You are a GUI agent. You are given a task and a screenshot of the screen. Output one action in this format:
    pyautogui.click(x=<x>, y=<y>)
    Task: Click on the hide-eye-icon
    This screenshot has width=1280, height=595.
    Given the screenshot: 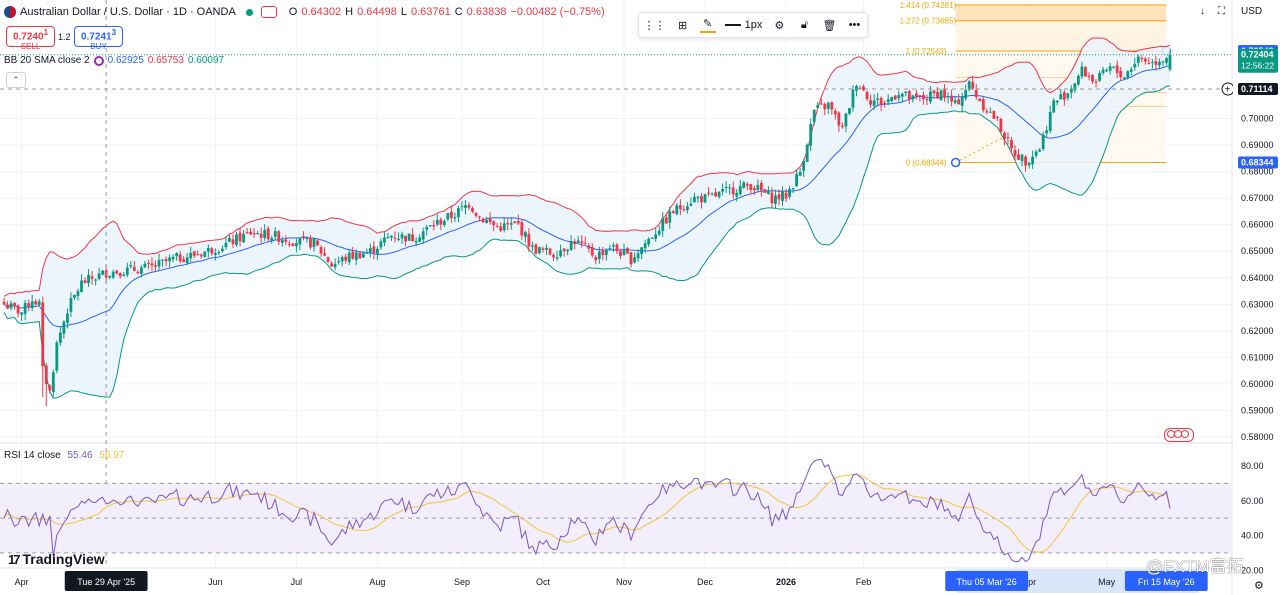 What is the action you would take?
    pyautogui.click(x=268, y=12)
    